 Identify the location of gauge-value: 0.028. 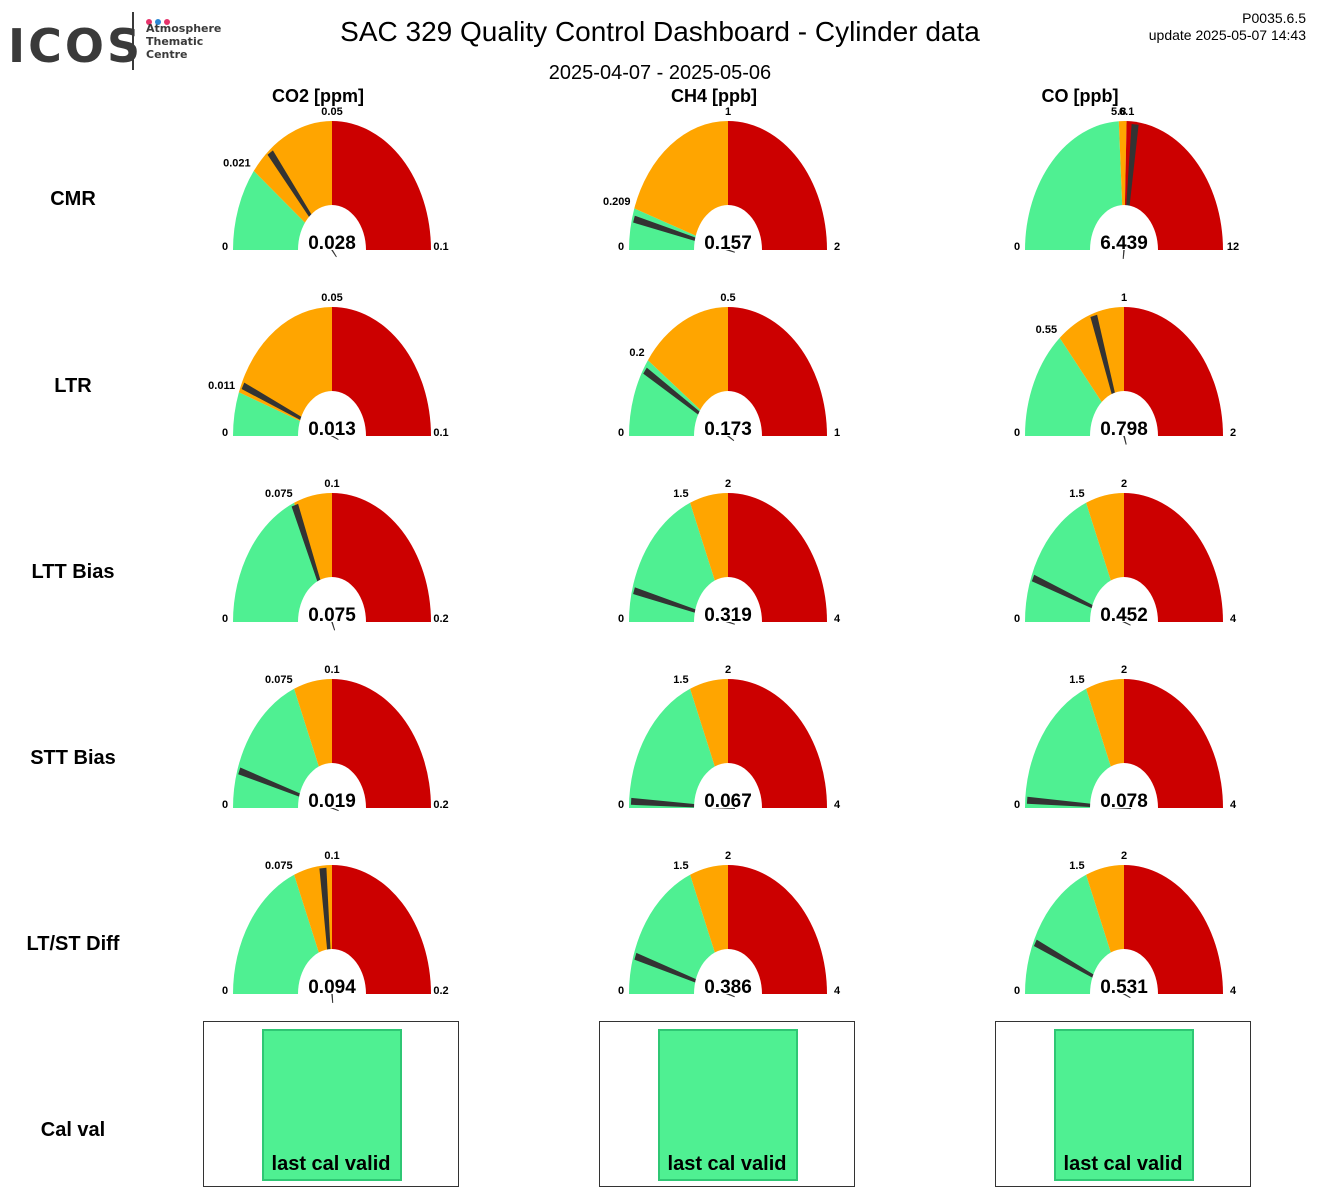
(332, 243).